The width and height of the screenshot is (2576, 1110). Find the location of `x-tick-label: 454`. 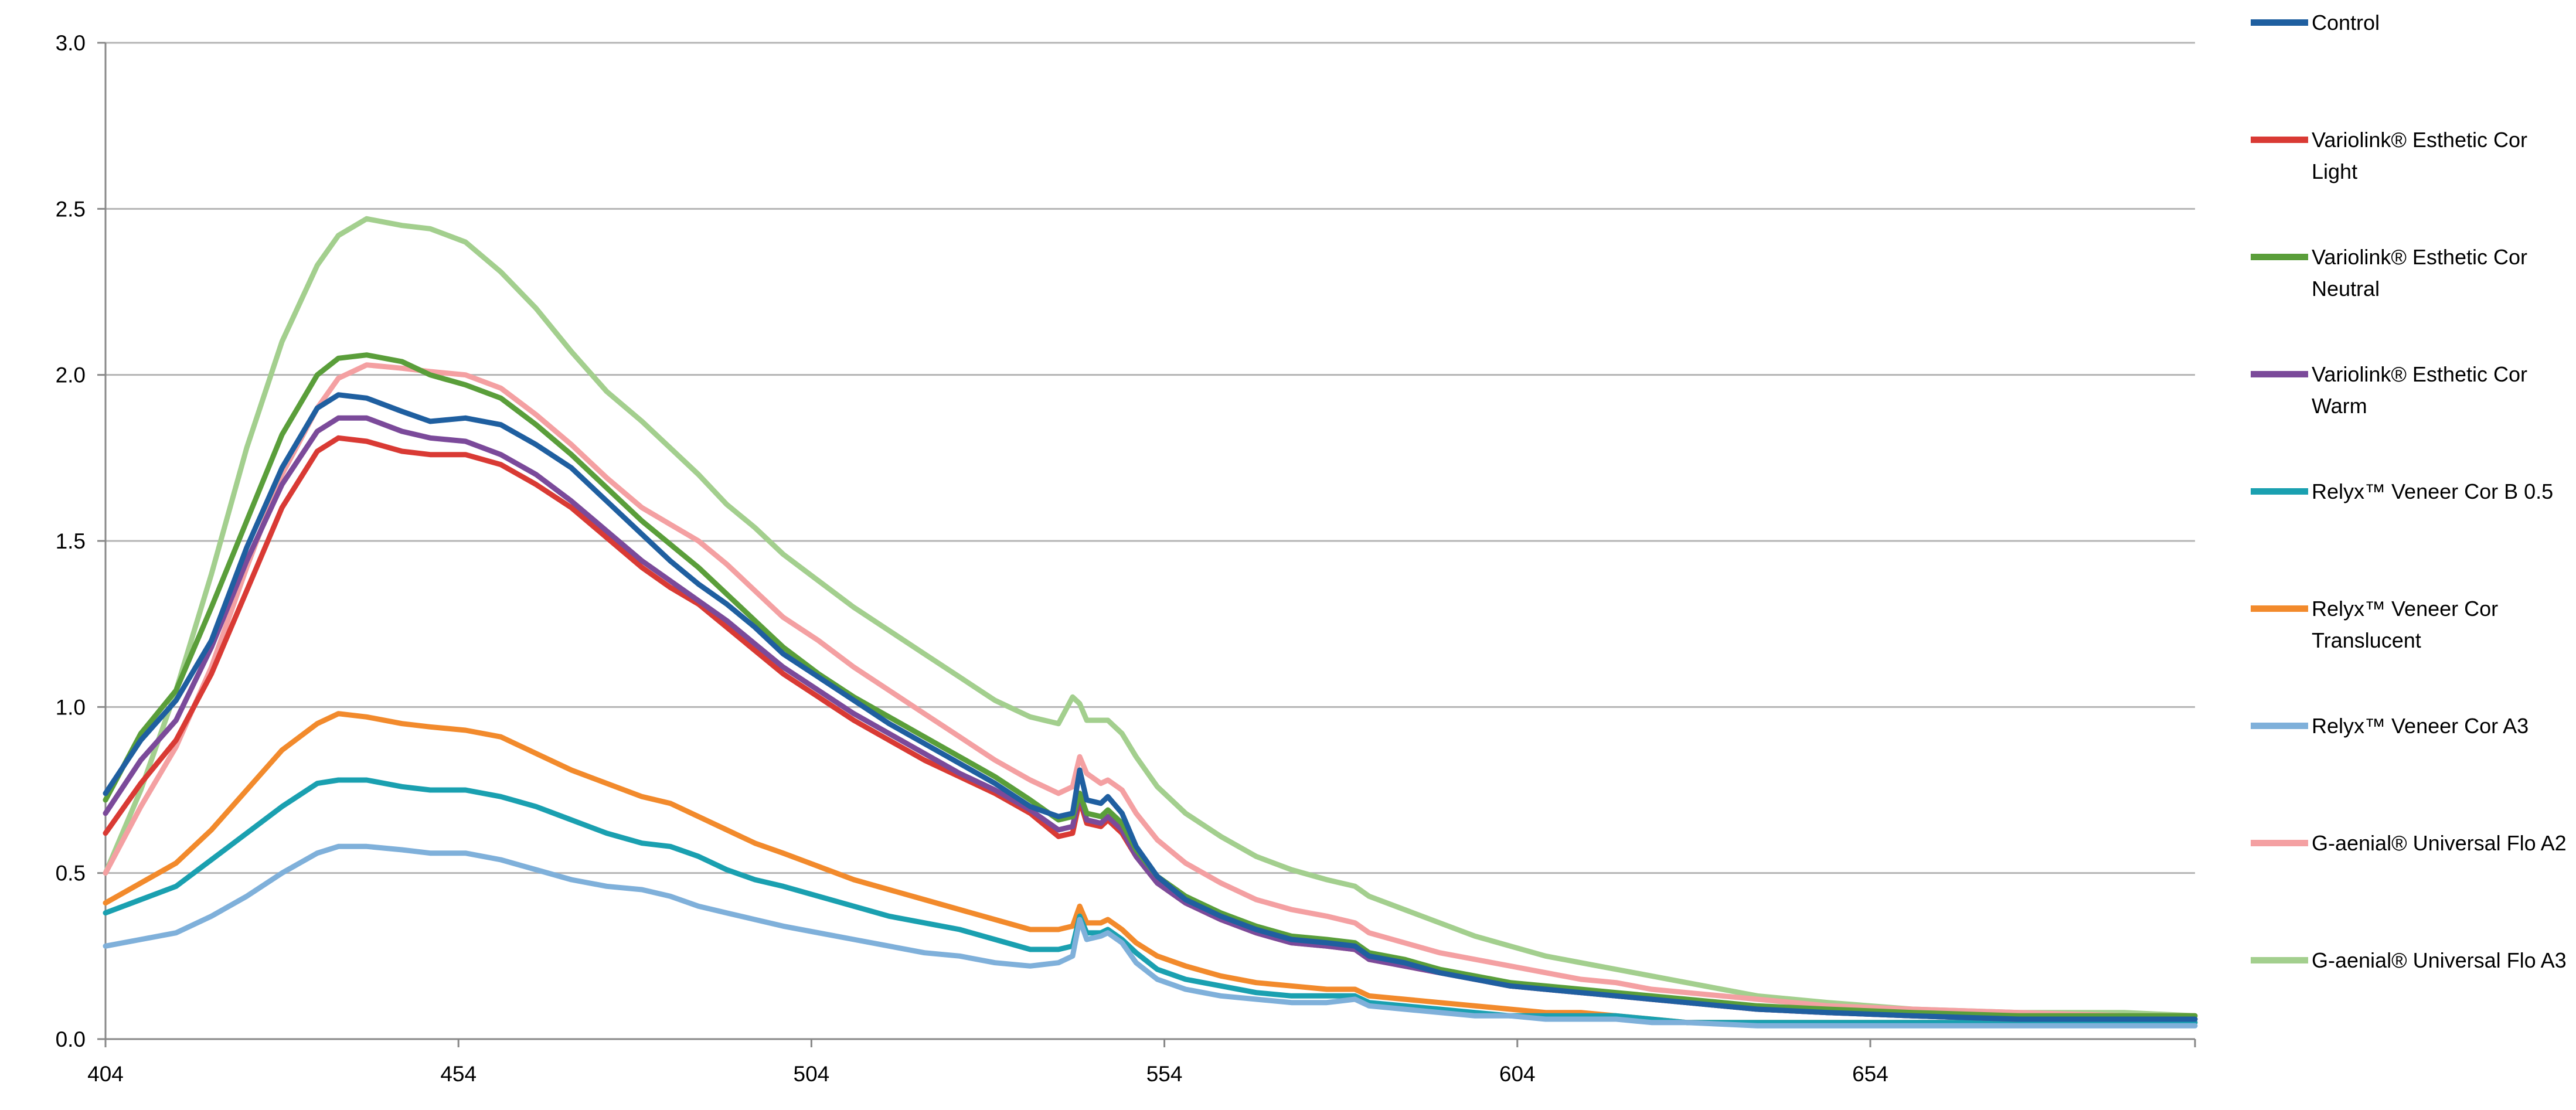

x-tick-label: 454 is located at coordinates (458, 1074).